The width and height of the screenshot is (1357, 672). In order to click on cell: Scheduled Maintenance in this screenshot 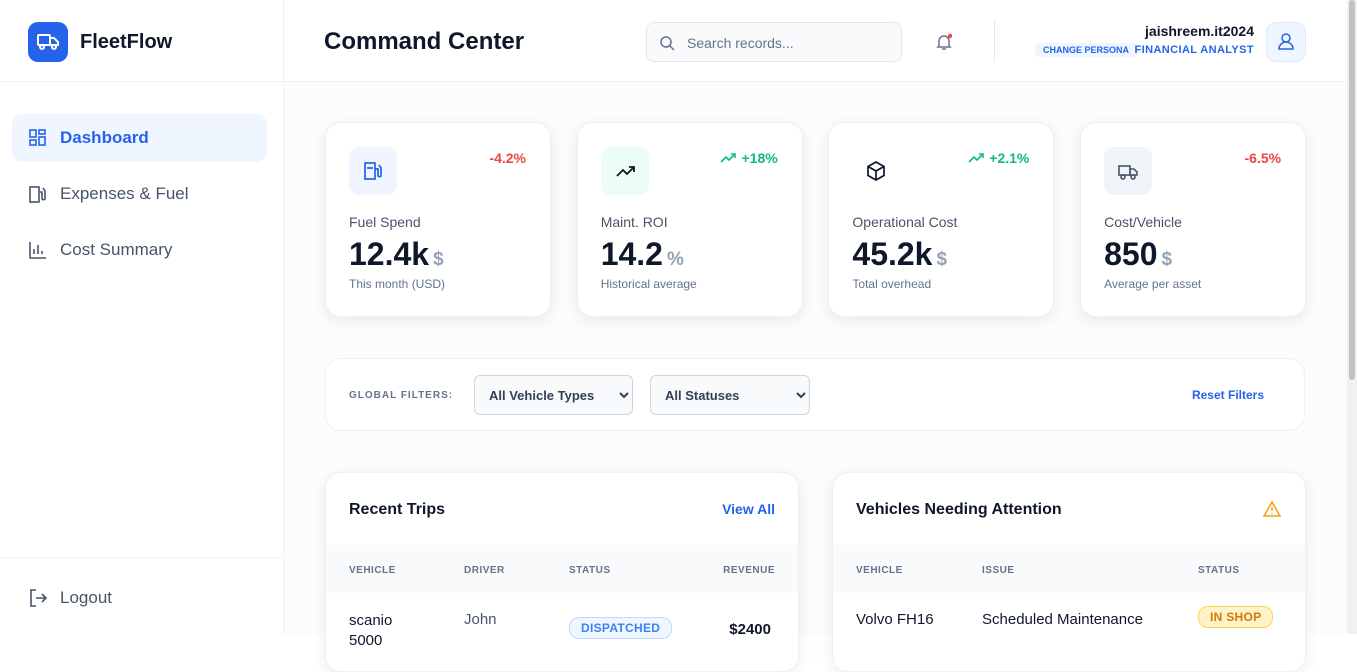, I will do `click(1062, 619)`.